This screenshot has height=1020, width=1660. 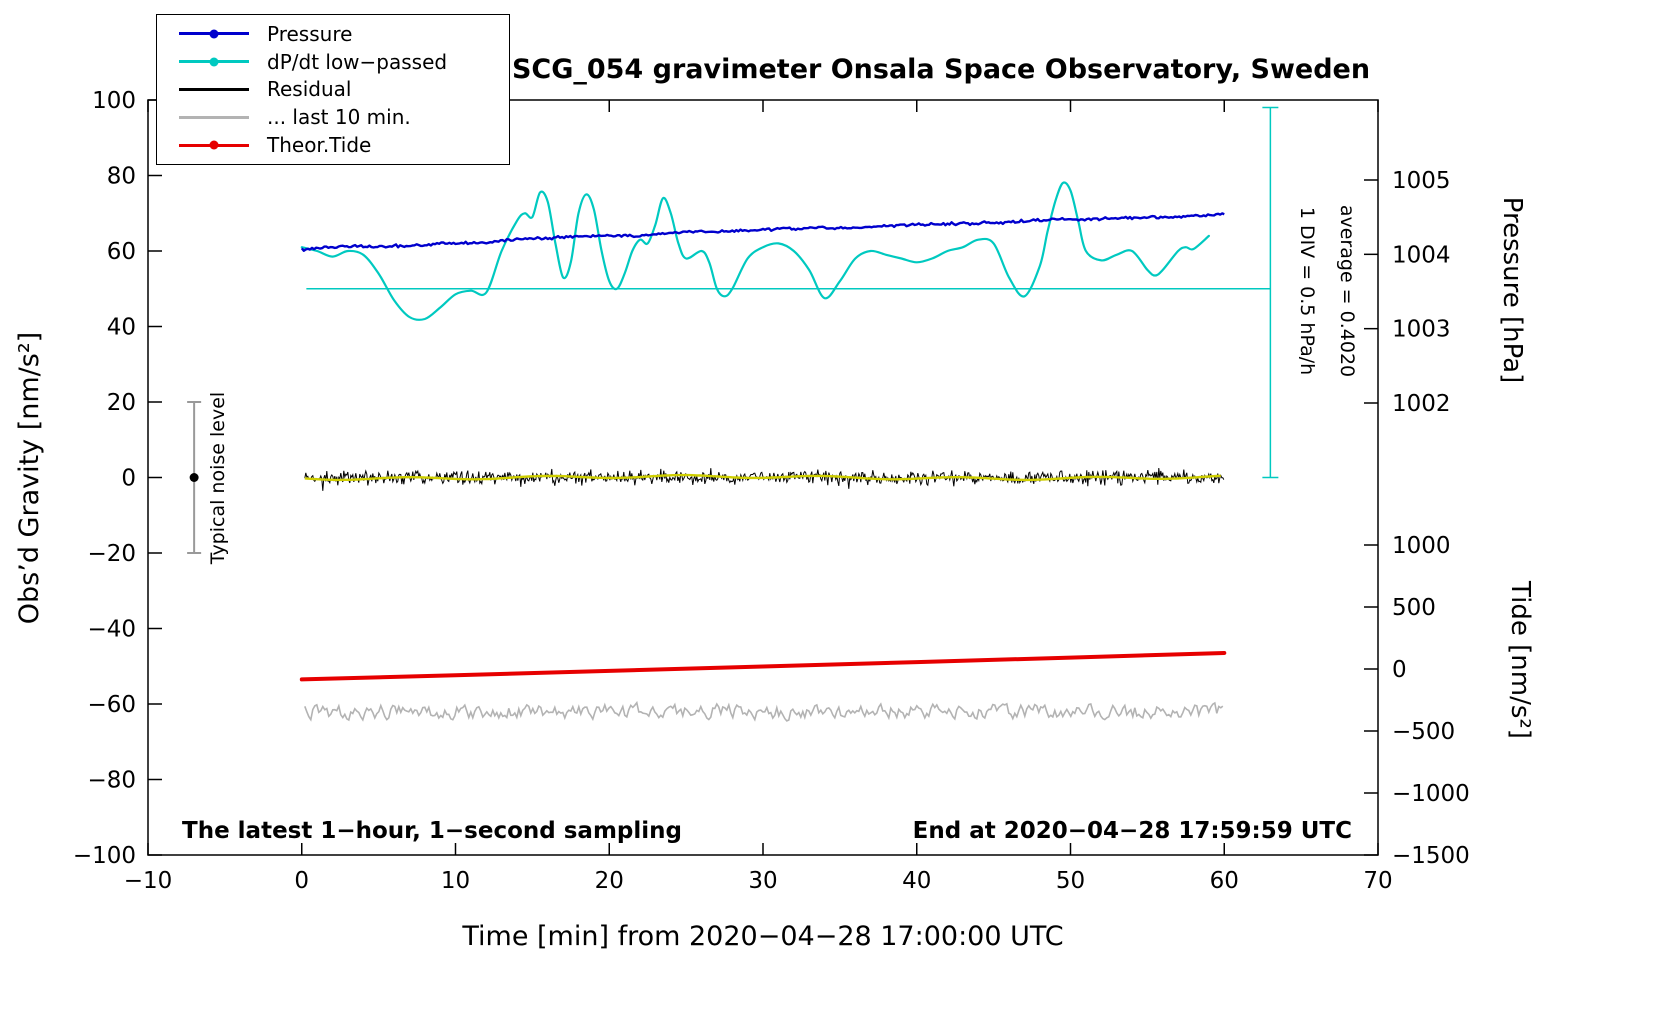 I want to click on legend-item-pressure: Pressure, so click(x=333, y=34).